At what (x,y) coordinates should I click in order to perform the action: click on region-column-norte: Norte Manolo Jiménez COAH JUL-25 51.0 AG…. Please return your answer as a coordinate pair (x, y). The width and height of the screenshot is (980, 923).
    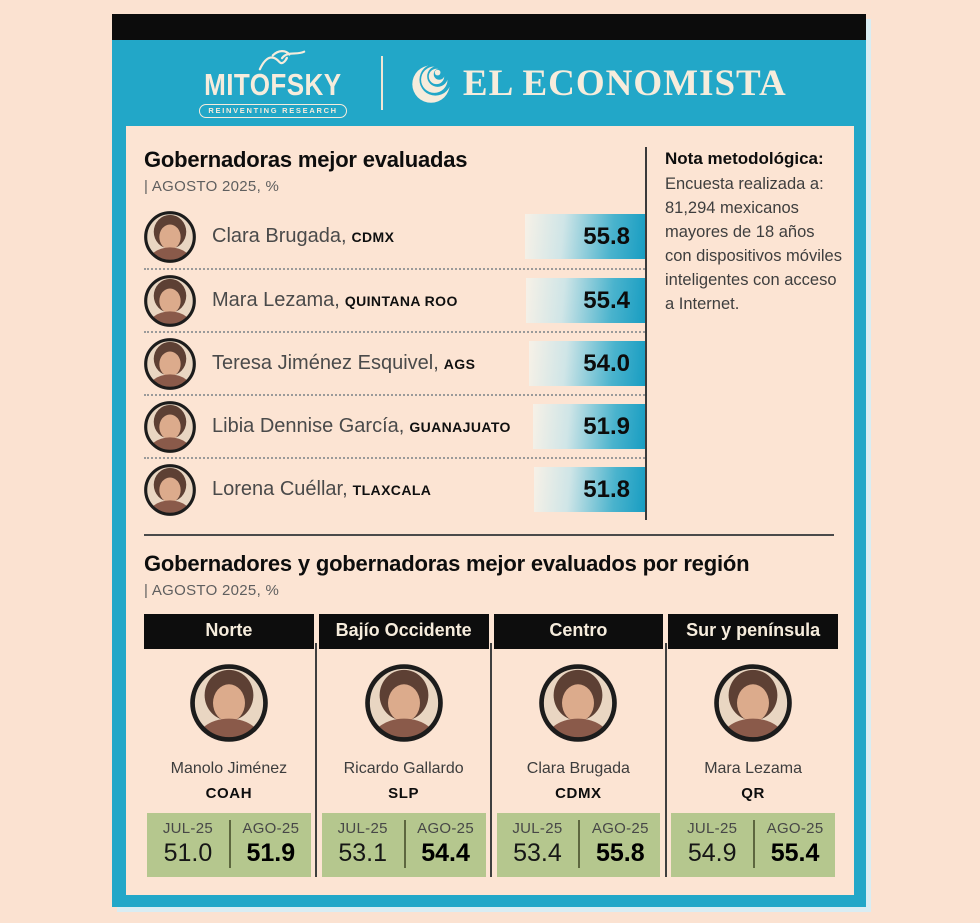
    Looking at the image, I should click on (229, 745).